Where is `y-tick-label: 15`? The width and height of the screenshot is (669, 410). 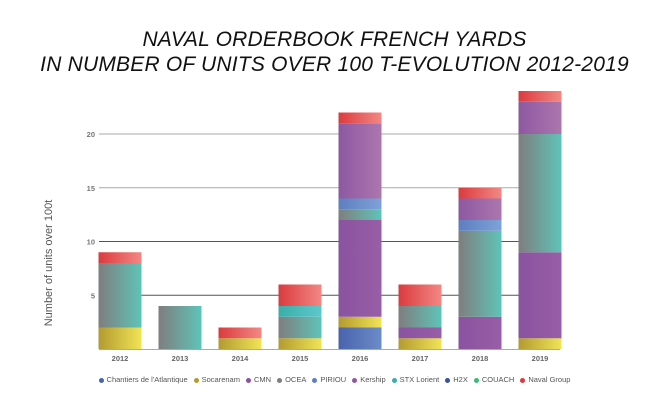
y-tick-label: 15 is located at coordinates (91, 188).